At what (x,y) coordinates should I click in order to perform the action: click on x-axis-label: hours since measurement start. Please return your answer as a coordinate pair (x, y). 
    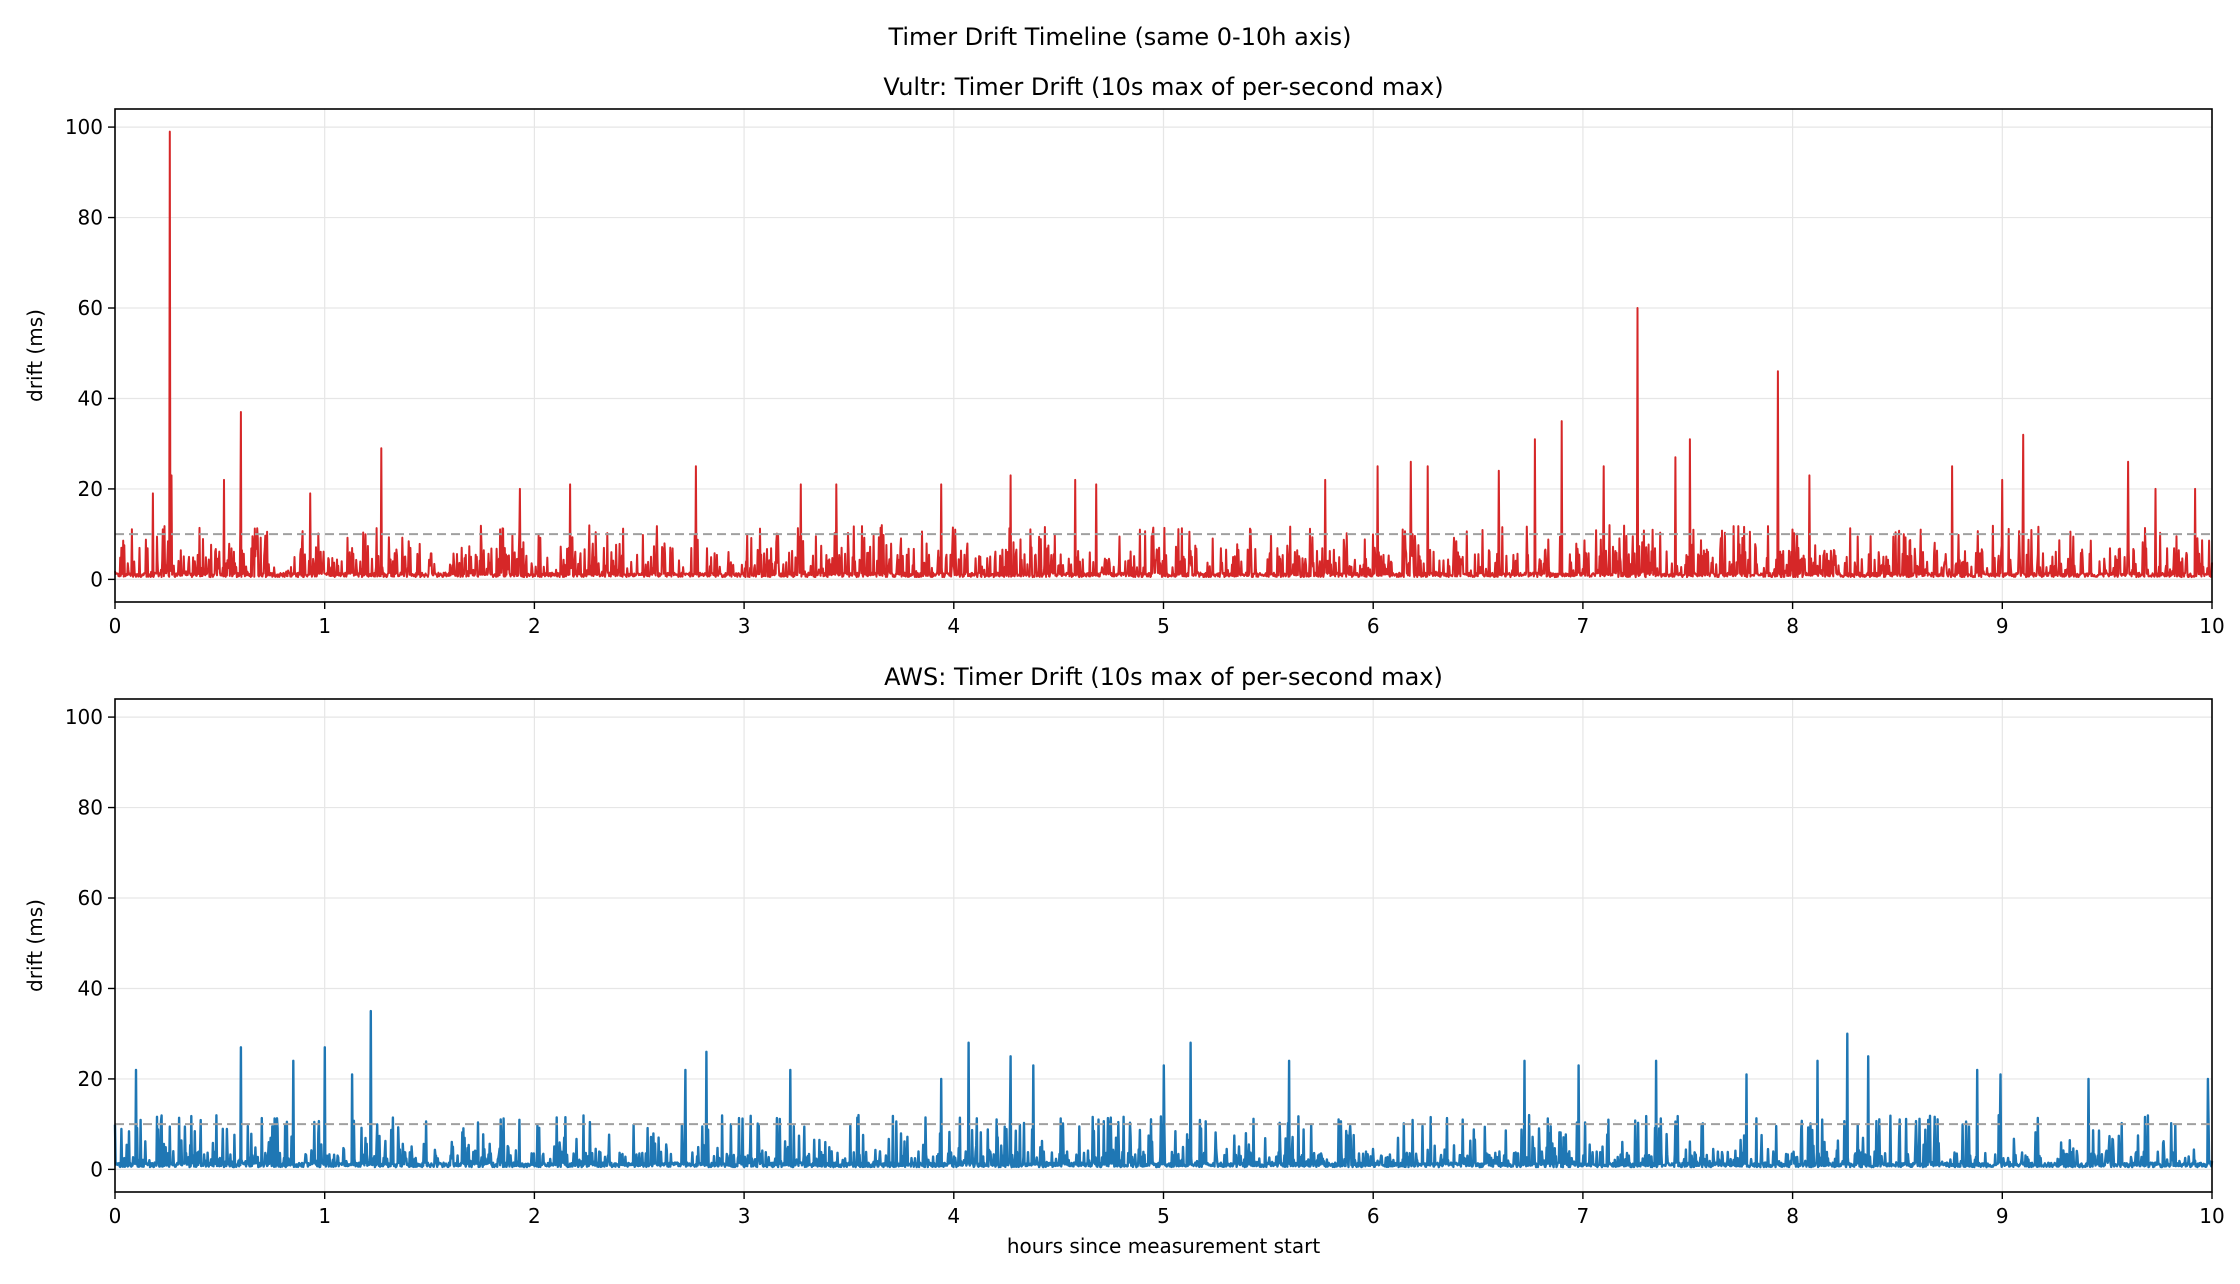
    Looking at the image, I should click on (1164, 1246).